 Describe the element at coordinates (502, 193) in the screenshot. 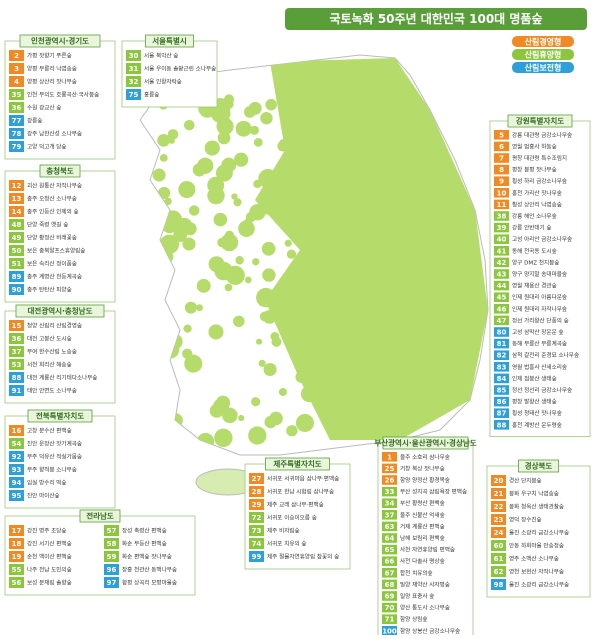

I see `item-number: 10` at that location.